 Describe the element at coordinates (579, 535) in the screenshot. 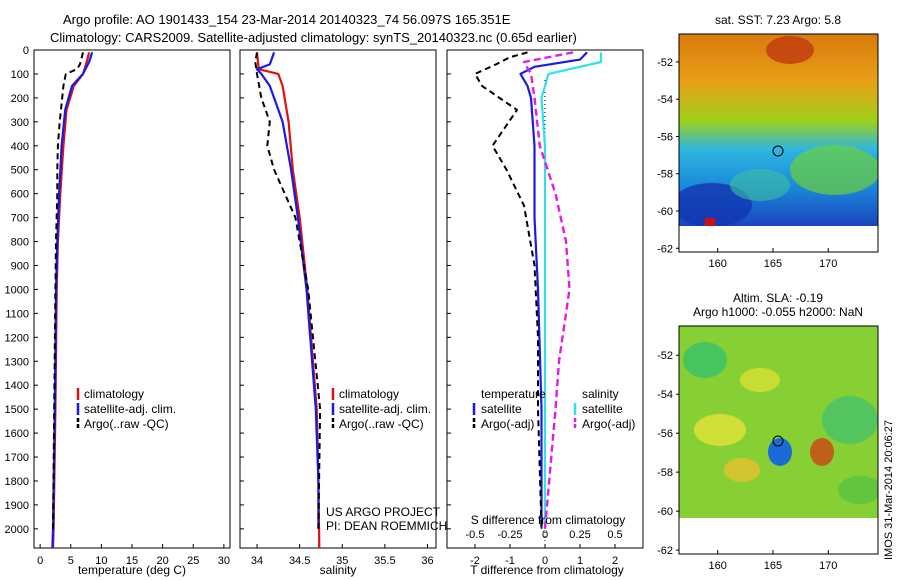

I see `s-diff-tick-label: 0.25` at that location.